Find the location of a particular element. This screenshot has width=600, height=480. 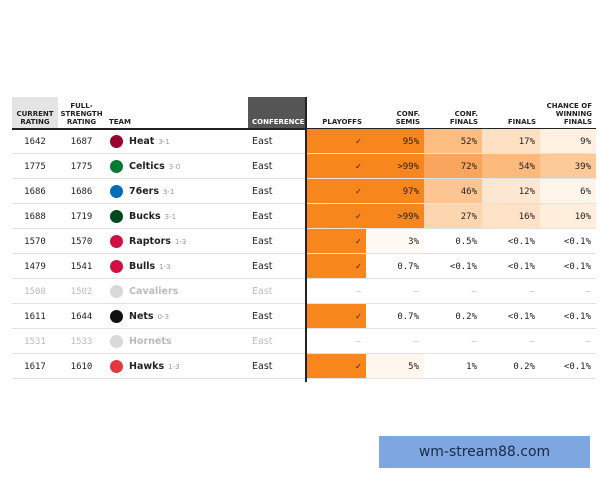

odds-cell: 6% is located at coordinates (568, 191).